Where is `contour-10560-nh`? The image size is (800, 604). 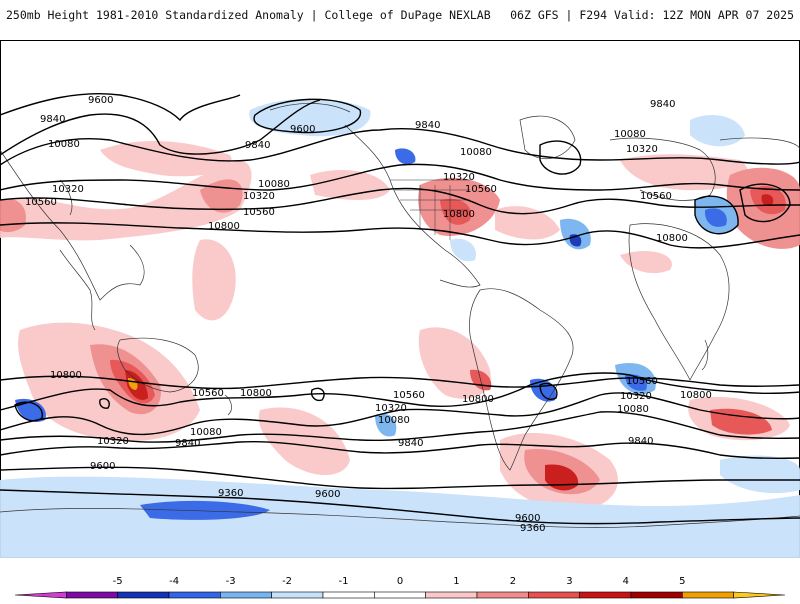
contour-10560-nh is located at coordinates (400, 201).